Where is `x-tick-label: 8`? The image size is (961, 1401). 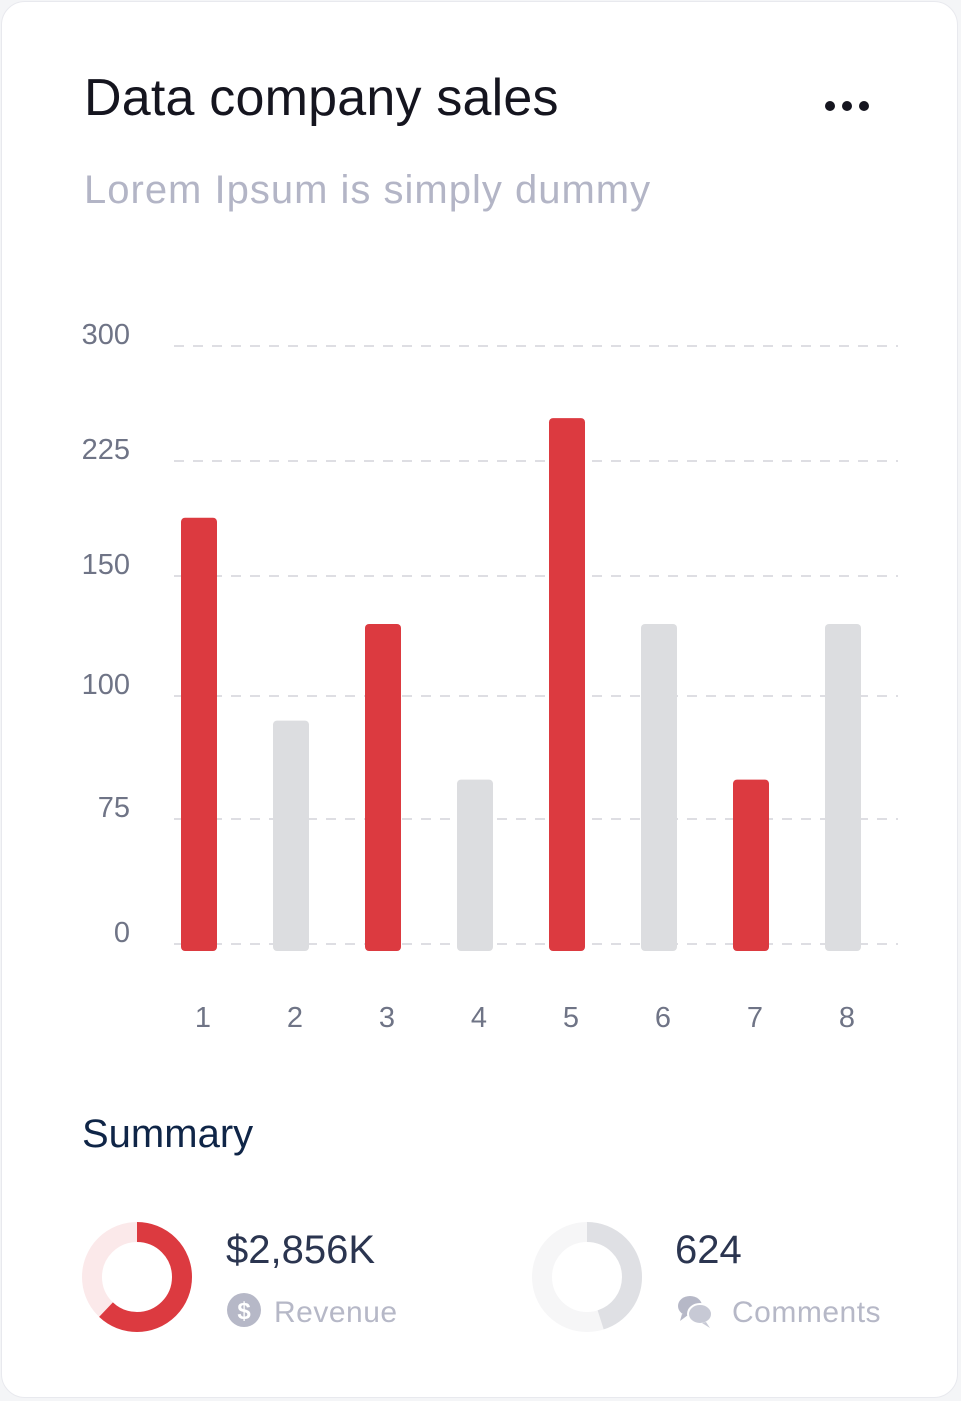 x-tick-label: 8 is located at coordinates (847, 1018).